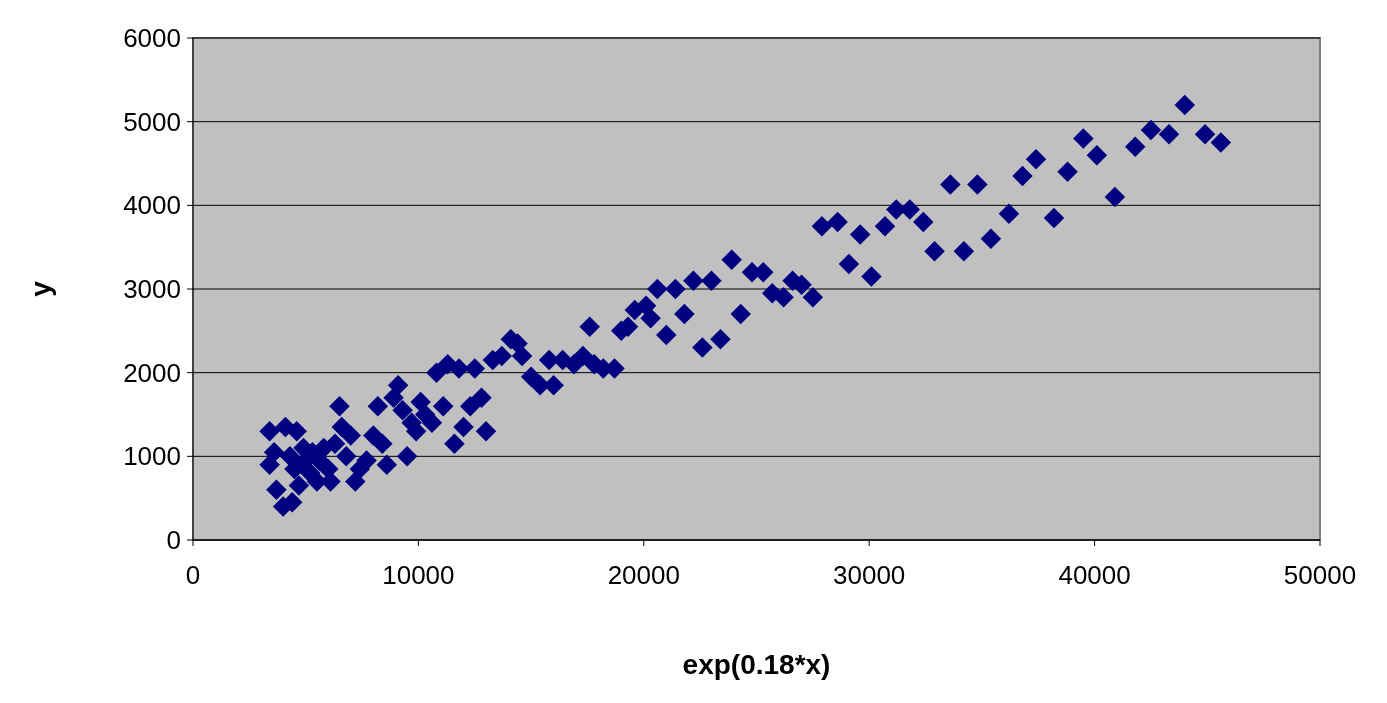 The width and height of the screenshot is (1387, 703). What do you see at coordinates (152, 121) in the screenshot?
I see `y-tick-label: 5000` at bounding box center [152, 121].